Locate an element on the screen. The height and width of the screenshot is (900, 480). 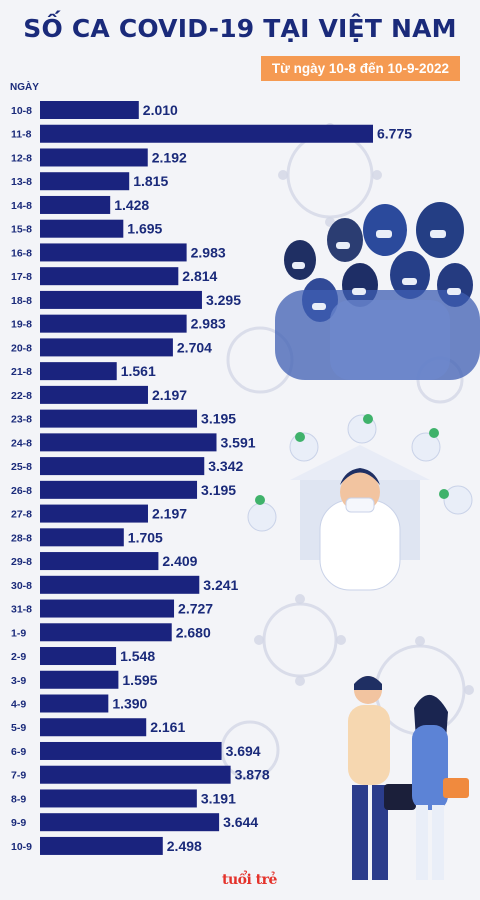
value-label: 1.548 is located at coordinates (137, 656).